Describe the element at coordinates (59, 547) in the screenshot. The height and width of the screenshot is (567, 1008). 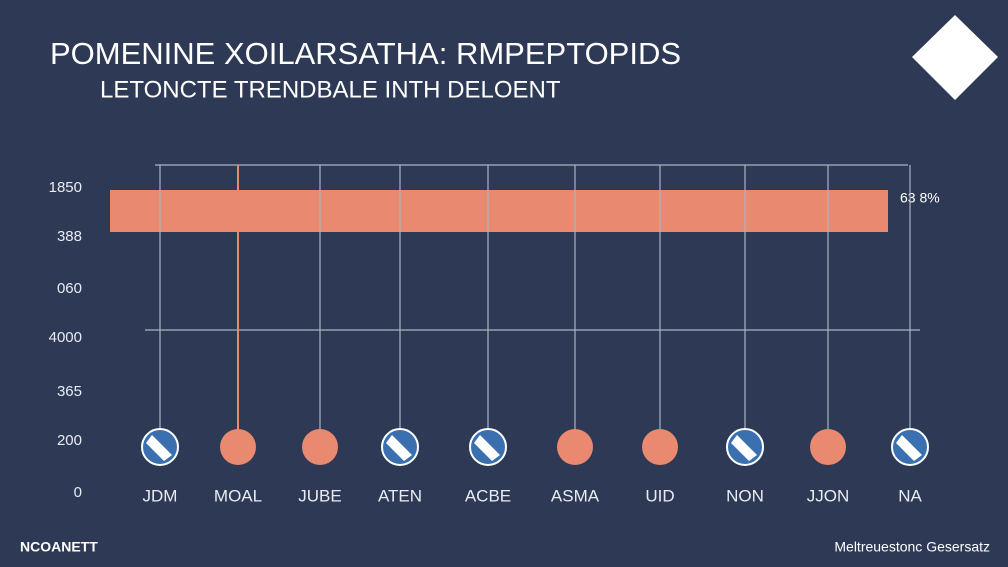
I see `footer-left: NCOANETT` at that location.